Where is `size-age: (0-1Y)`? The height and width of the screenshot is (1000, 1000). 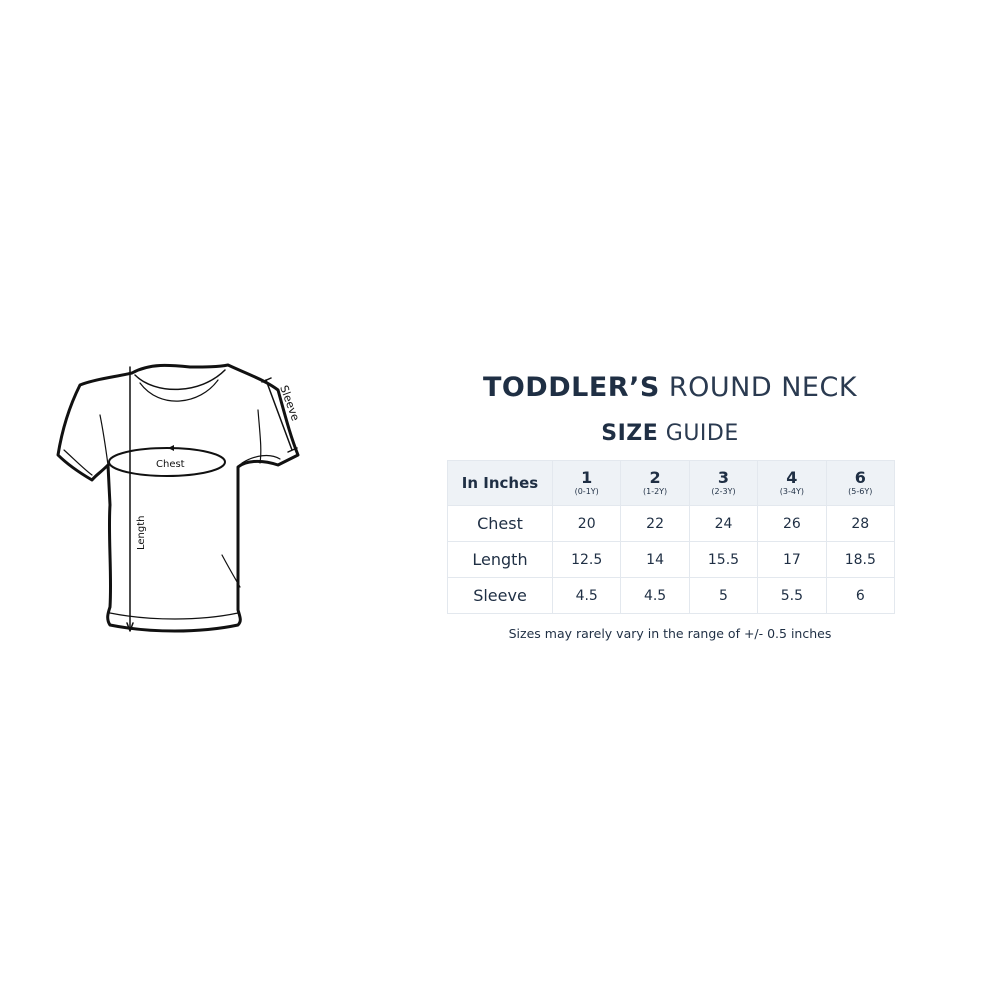
size-age: (0-1Y) is located at coordinates (586, 491).